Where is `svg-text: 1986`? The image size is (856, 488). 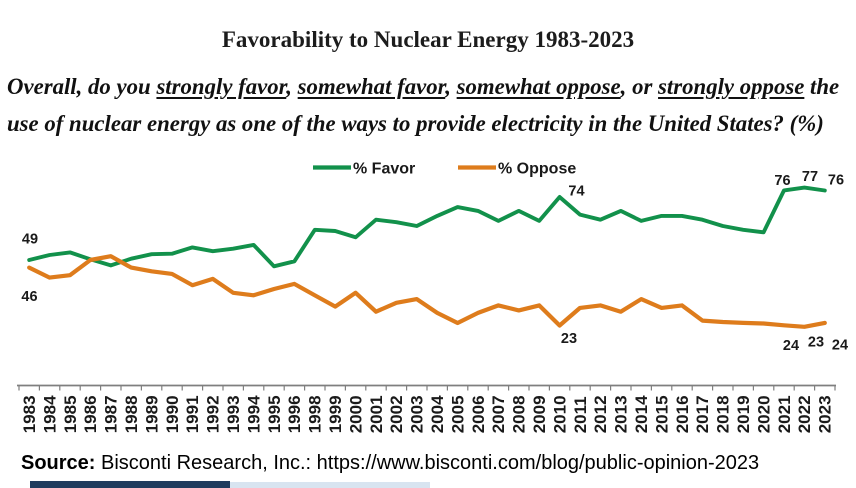 svg-text: 1986 is located at coordinates (90, 414).